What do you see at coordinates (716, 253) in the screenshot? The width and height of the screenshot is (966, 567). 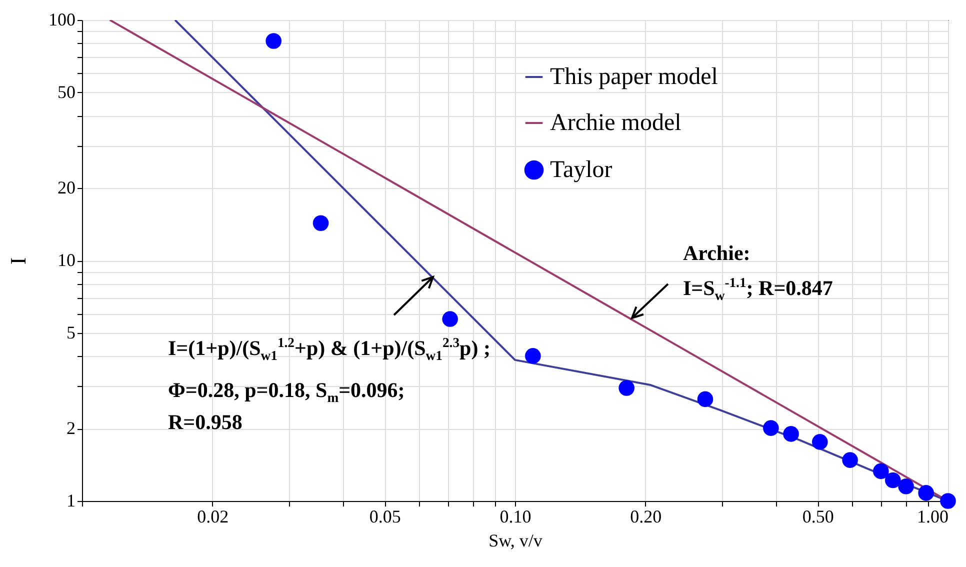 I see `annotation: Archie:` at bounding box center [716, 253].